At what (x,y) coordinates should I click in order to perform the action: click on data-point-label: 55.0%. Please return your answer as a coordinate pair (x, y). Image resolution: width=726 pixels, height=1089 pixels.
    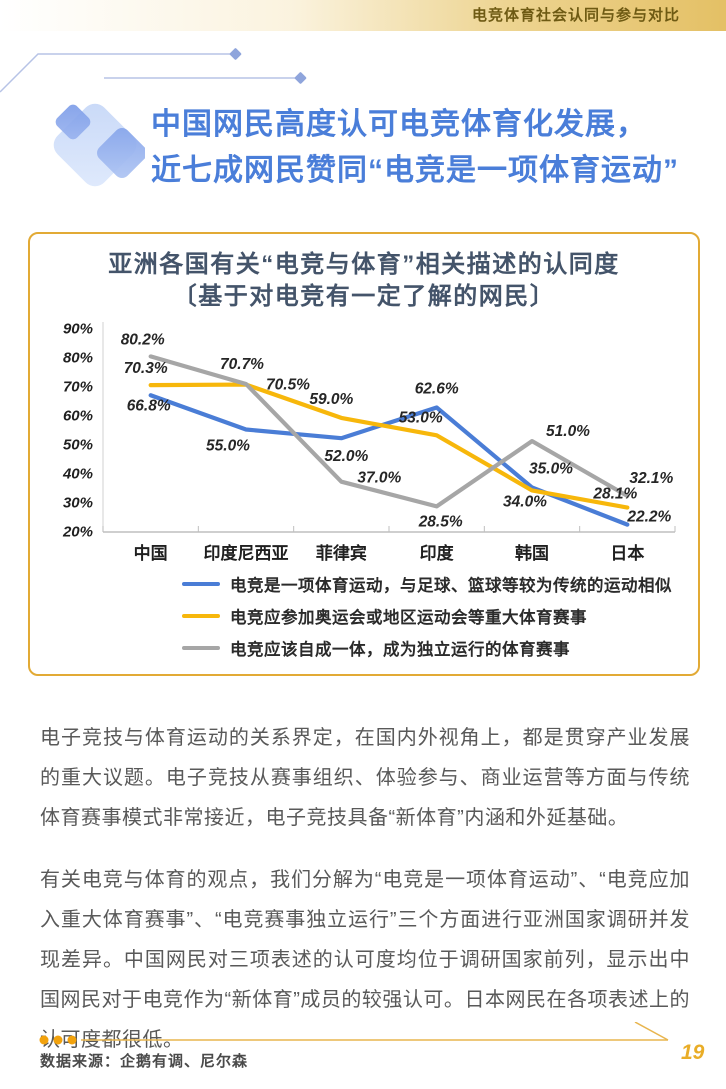
    Looking at the image, I should click on (228, 446).